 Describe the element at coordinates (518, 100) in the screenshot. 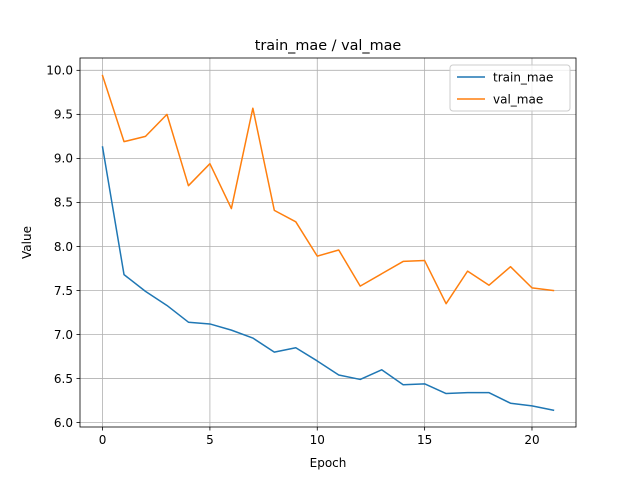

I see `legend-label: val_mae` at that location.